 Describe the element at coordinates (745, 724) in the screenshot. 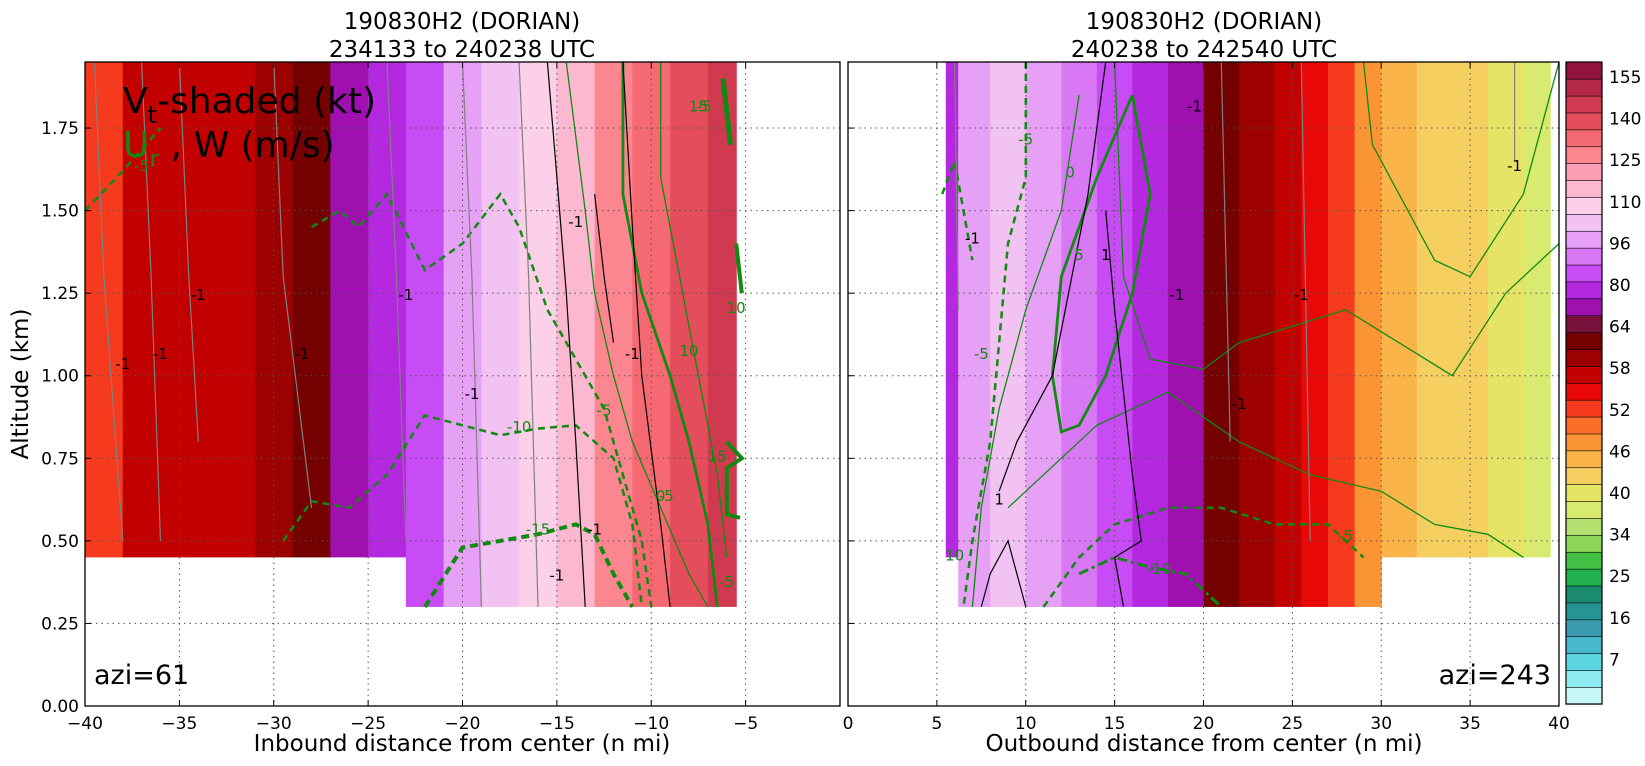

I see `x-tick-label: −5` at that location.